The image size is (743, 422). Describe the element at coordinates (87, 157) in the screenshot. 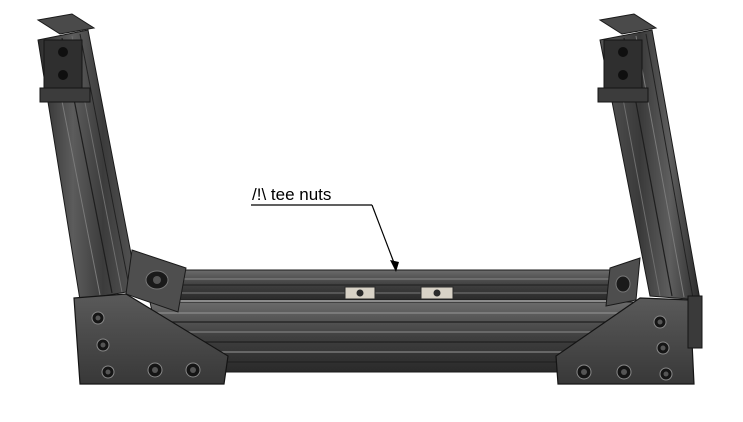

I see `left-post` at that location.